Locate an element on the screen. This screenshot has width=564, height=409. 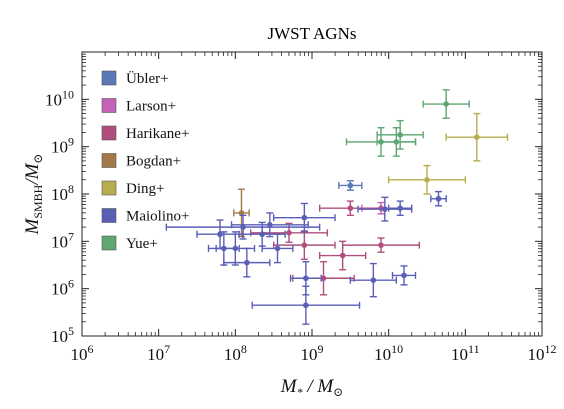
x-tick-label: 10⁸ is located at coordinates (235, 353).